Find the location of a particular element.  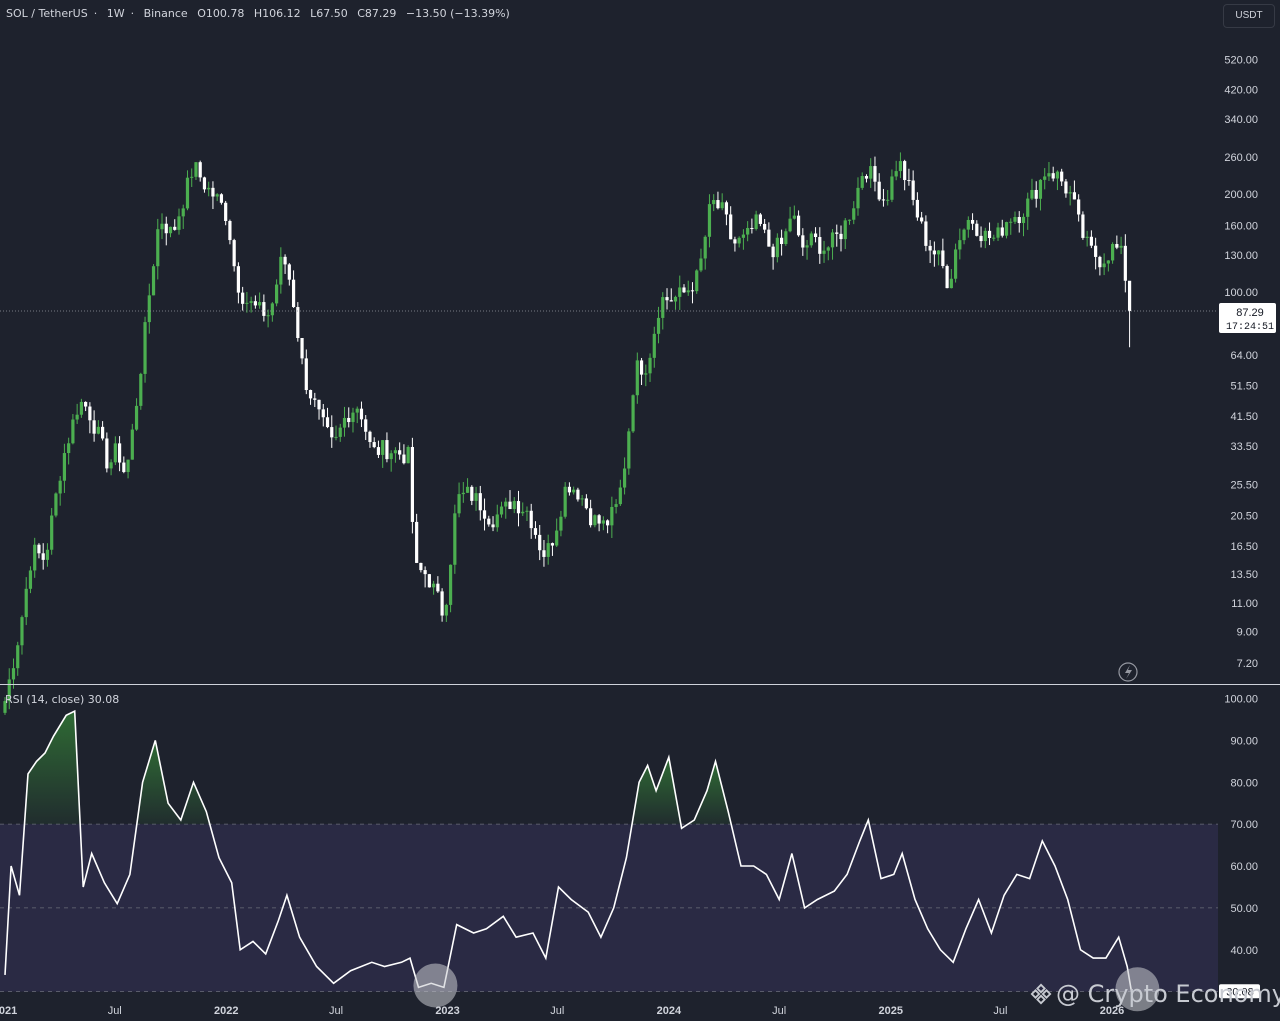

price-tick-label: 16.50 is located at coordinates (1244, 547).